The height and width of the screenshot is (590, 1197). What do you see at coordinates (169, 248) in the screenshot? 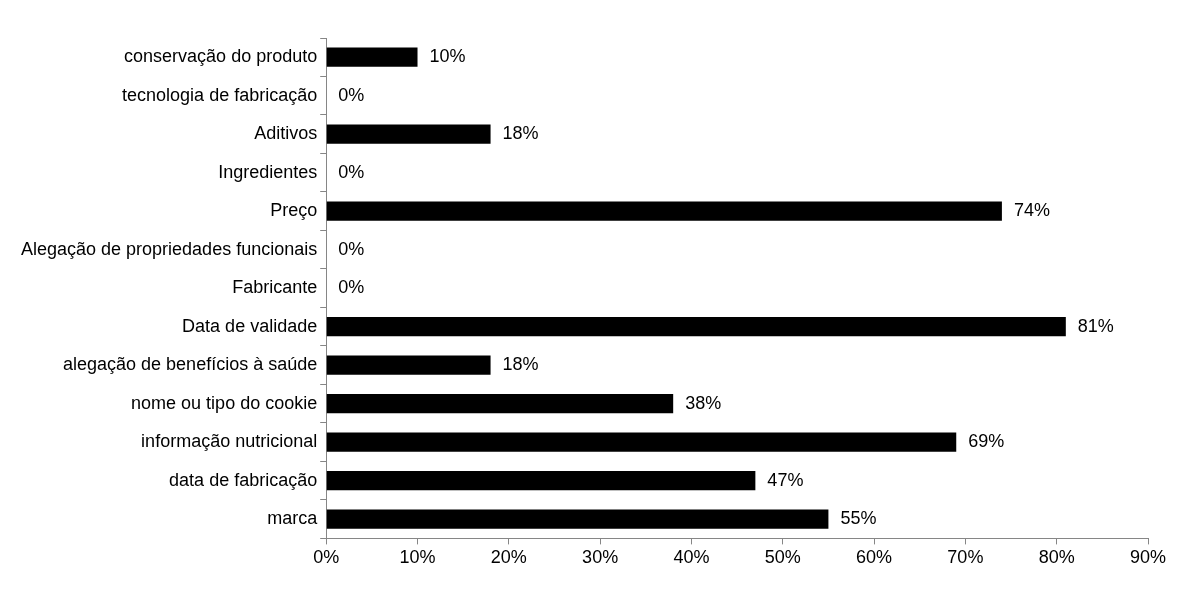
I see `y-tick-label: Alegação de propriedades funcionais` at bounding box center [169, 248].